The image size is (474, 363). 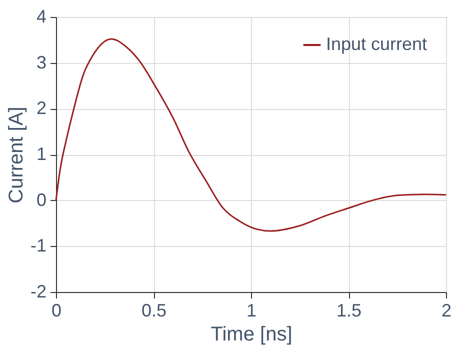 What do you see at coordinates (41, 154) in the screenshot?
I see `y-tick-label: 1` at bounding box center [41, 154].